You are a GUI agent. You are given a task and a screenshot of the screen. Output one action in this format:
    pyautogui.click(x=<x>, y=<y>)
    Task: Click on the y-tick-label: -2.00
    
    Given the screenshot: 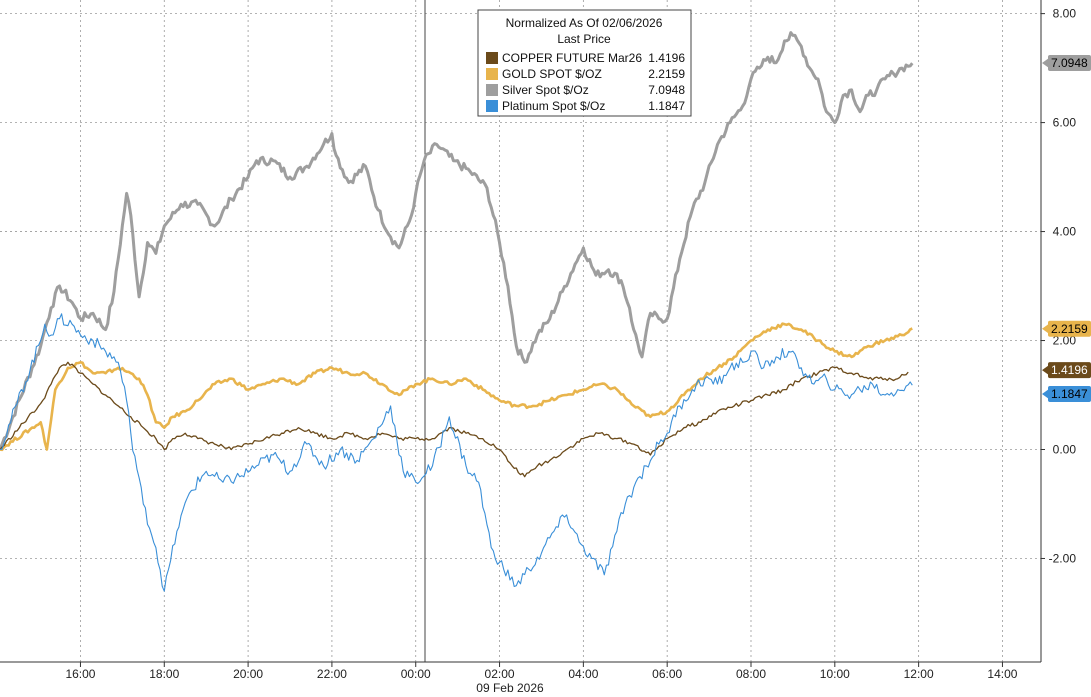 What is the action you would take?
    pyautogui.click(x=1063, y=558)
    